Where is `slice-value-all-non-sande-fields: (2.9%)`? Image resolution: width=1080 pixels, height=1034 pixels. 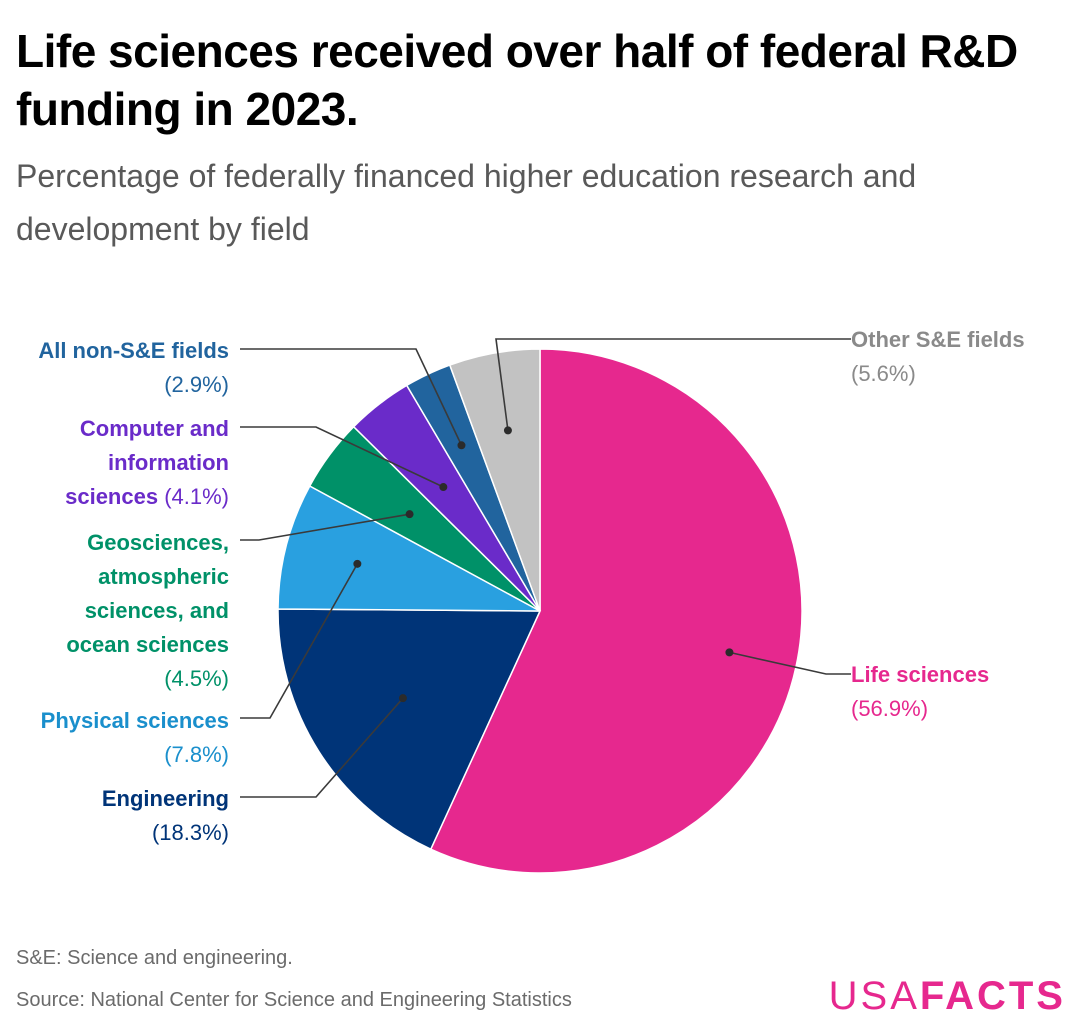 slice-value-all-non-sande-fields: (2.9%) is located at coordinates (196, 384).